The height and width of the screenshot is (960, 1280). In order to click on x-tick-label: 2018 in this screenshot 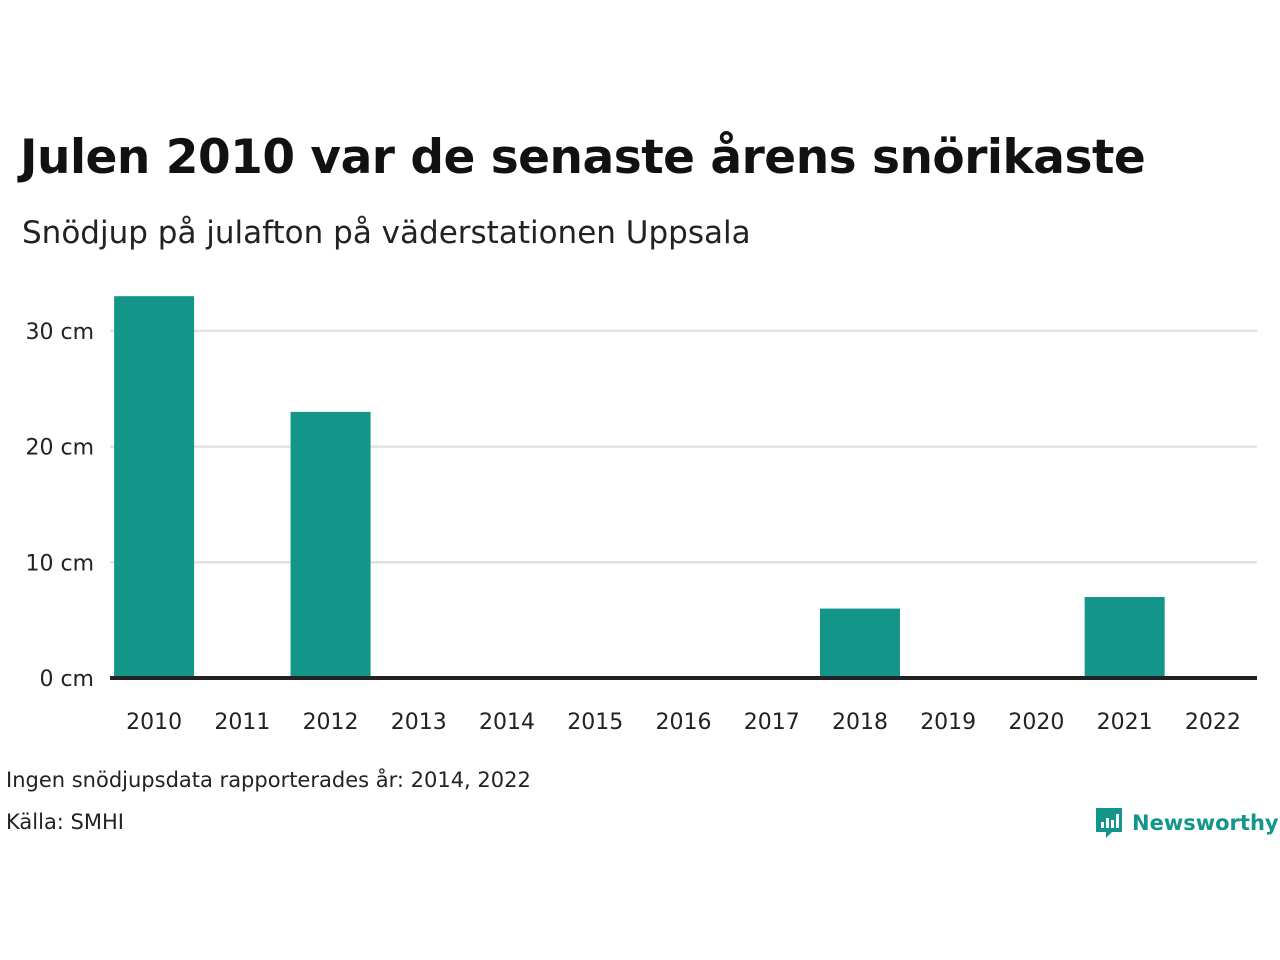, I will do `click(860, 722)`.